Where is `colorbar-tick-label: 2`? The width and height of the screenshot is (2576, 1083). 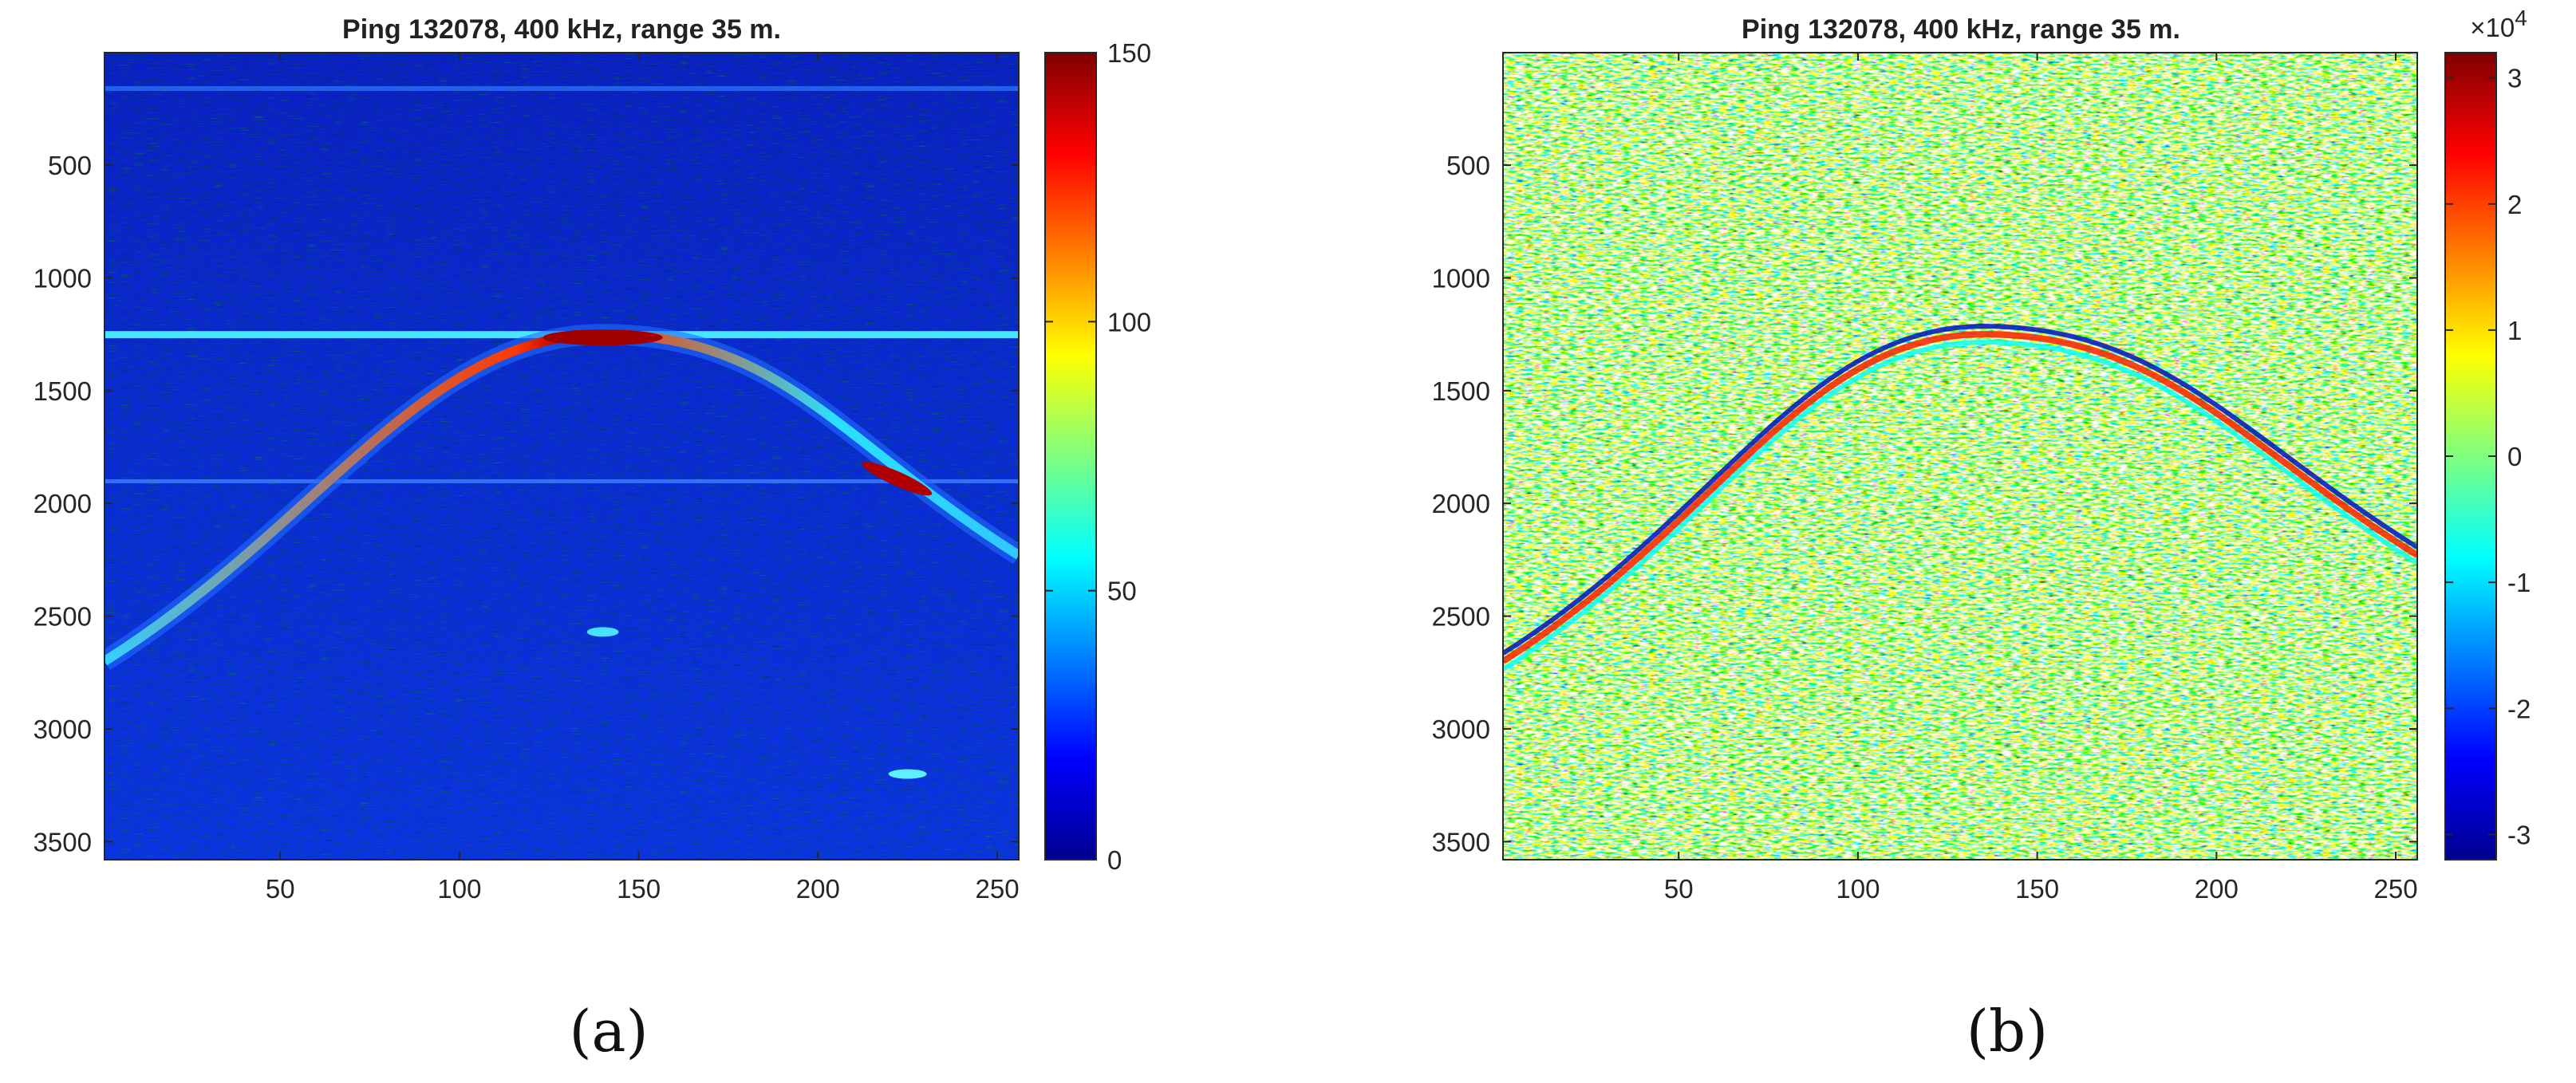
colorbar-tick-label: 2 is located at coordinates (2514, 204).